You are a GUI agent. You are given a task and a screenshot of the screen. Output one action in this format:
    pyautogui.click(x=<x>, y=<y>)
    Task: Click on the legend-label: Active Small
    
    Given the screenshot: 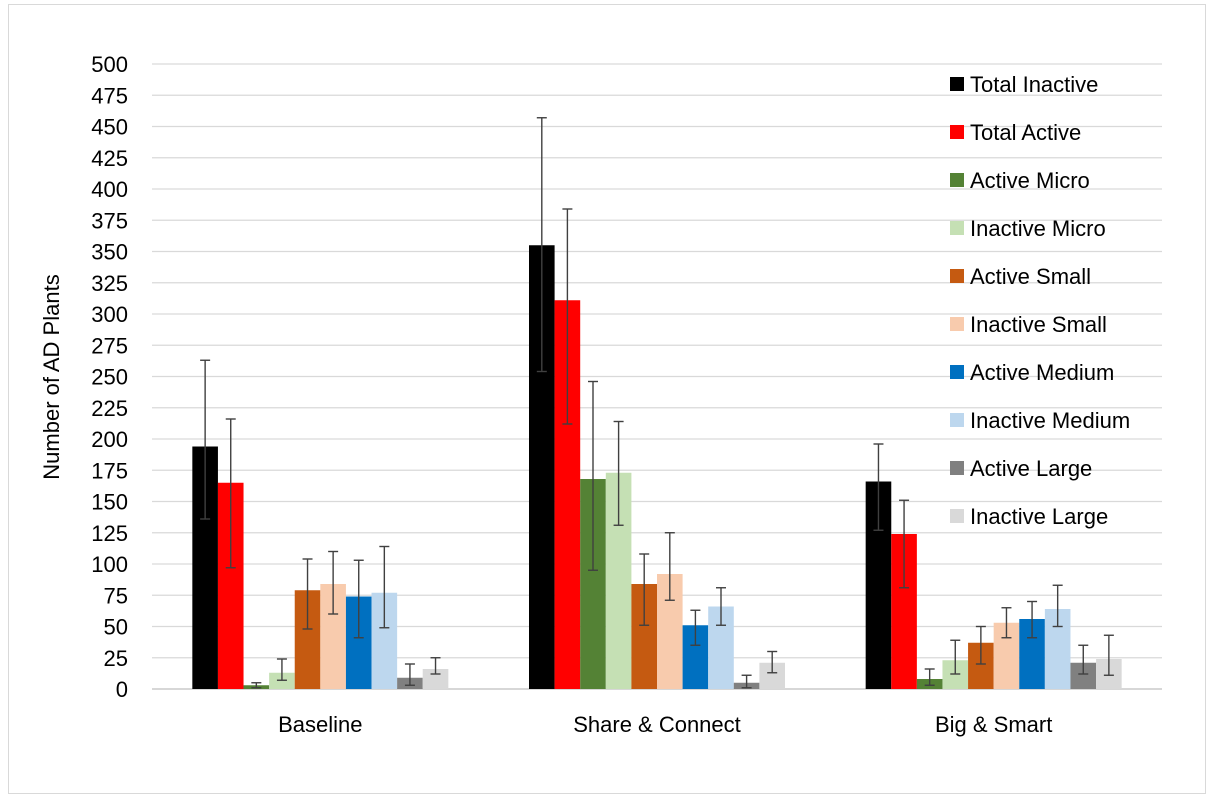 What is the action you would take?
    pyautogui.click(x=1030, y=276)
    